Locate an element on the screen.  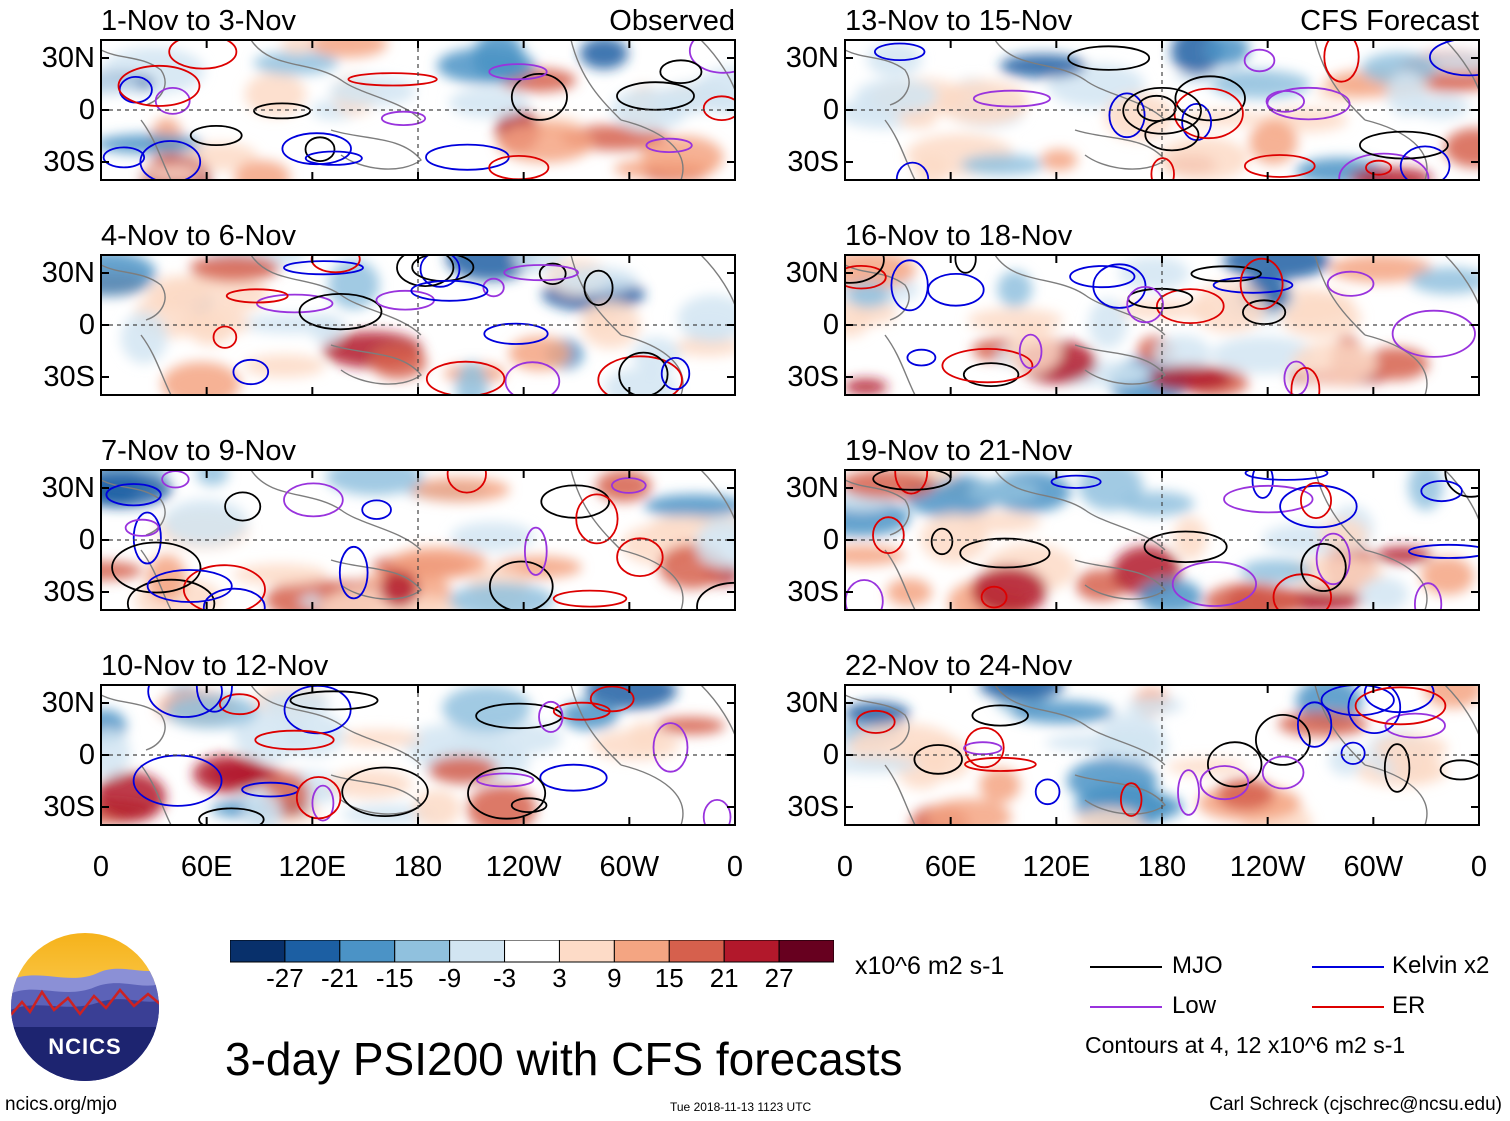
legend-label: Low is located at coordinates (1194, 1005).